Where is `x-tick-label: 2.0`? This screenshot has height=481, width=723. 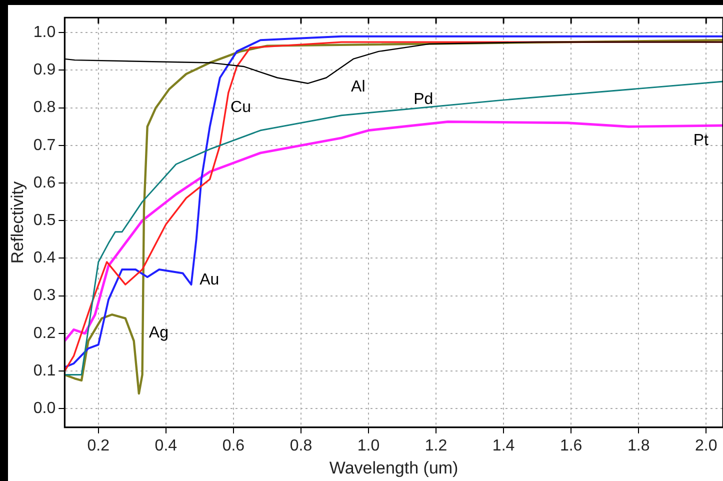 x-tick-label: 2.0 is located at coordinates (706, 445).